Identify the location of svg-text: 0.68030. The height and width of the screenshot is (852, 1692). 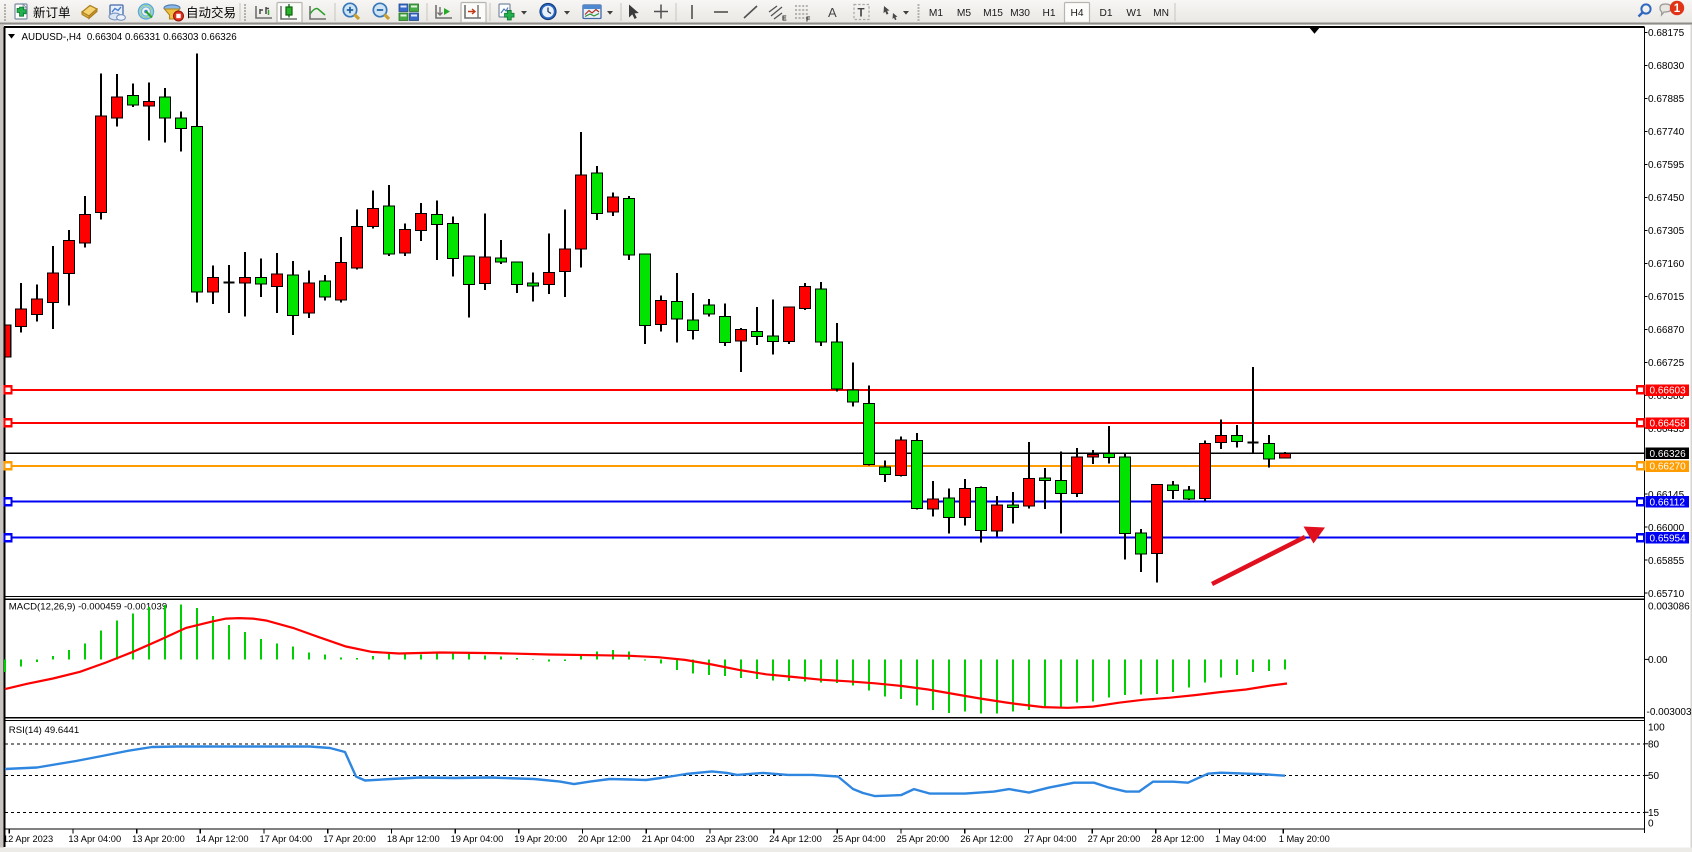
(1666, 66).